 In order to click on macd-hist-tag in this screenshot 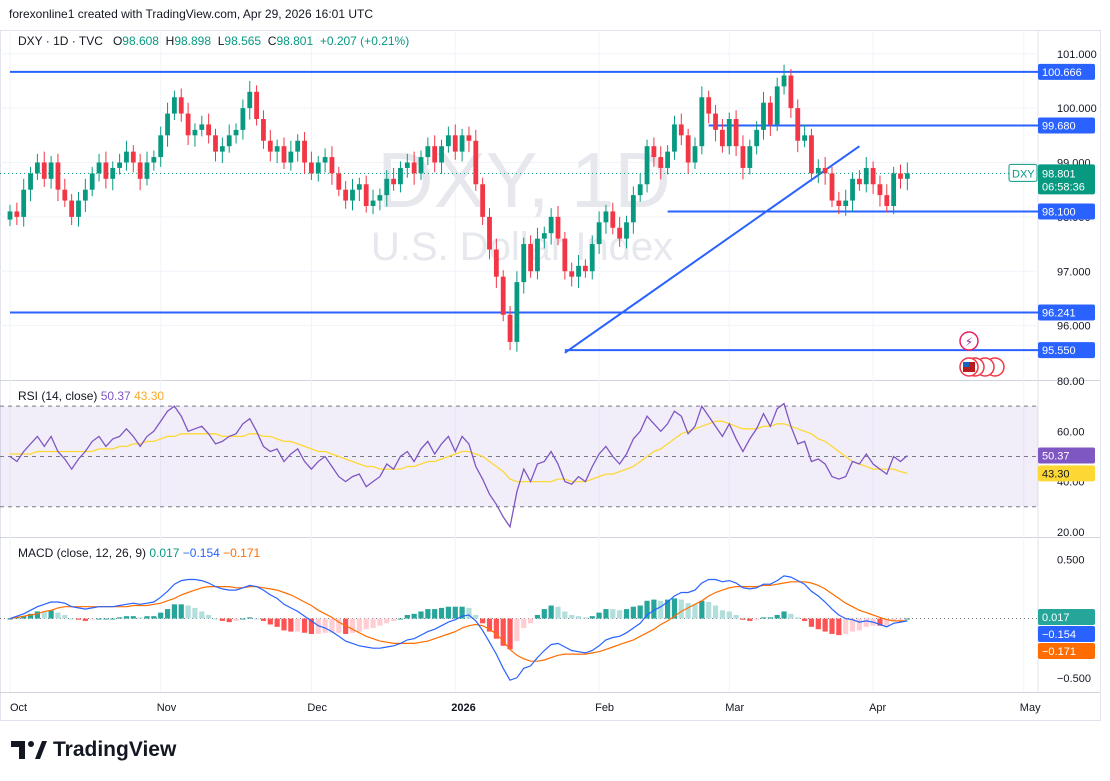, I will do `click(1066, 617)`.